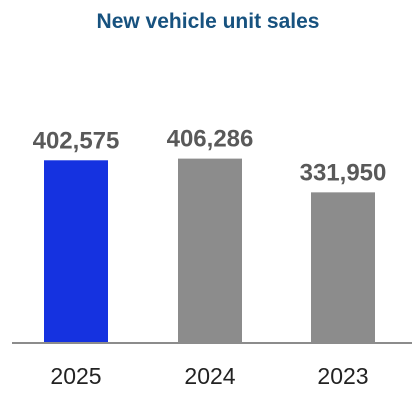 This screenshot has width=420, height=400. Describe the element at coordinates (76, 251) in the screenshot. I see `bar-2025` at that location.